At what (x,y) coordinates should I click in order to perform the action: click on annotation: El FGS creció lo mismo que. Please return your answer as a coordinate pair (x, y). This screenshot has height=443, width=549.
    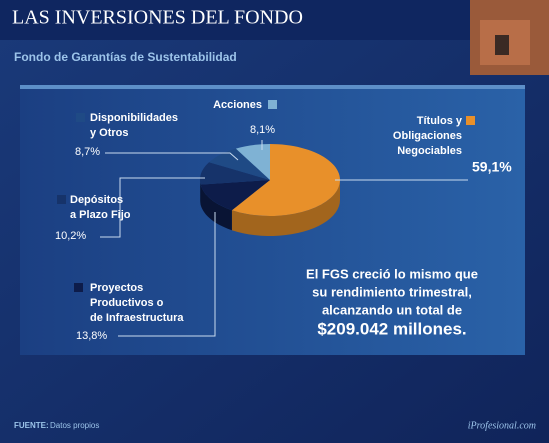
    Looking at the image, I should click on (392, 273).